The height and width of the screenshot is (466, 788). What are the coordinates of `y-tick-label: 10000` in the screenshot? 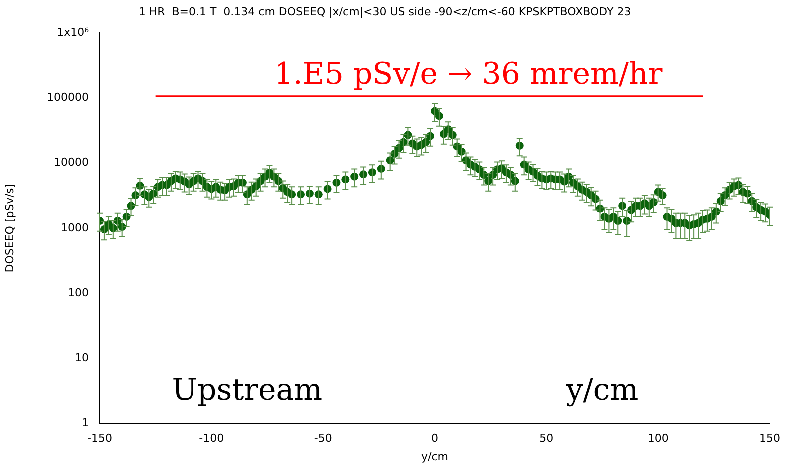 It's located at (71, 163).